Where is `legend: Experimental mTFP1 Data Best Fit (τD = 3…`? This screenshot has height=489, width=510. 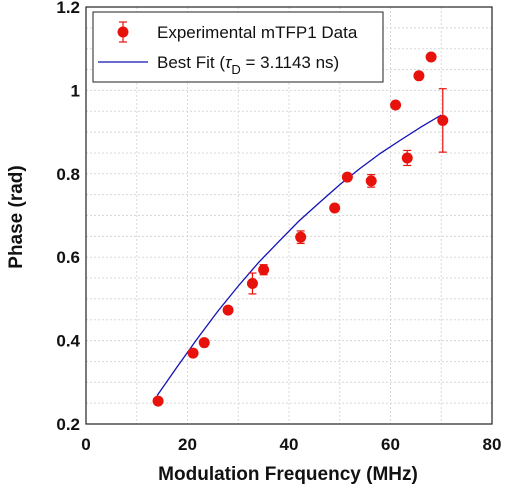
legend: Experimental mTFP1 Data Best Fit (τD = 3… is located at coordinates (238, 47).